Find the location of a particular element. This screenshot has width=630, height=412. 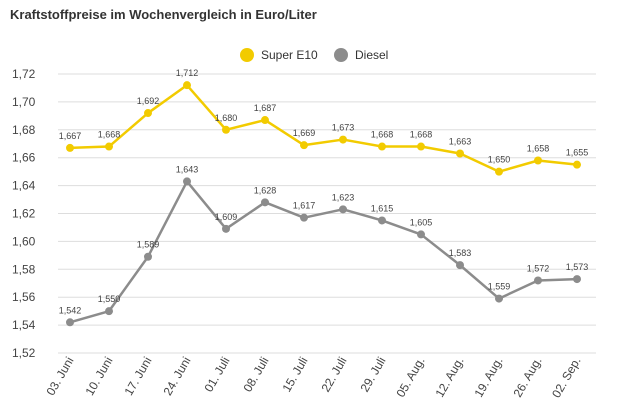

x-tick-label: 26. Aug. is located at coordinates (527, 377).